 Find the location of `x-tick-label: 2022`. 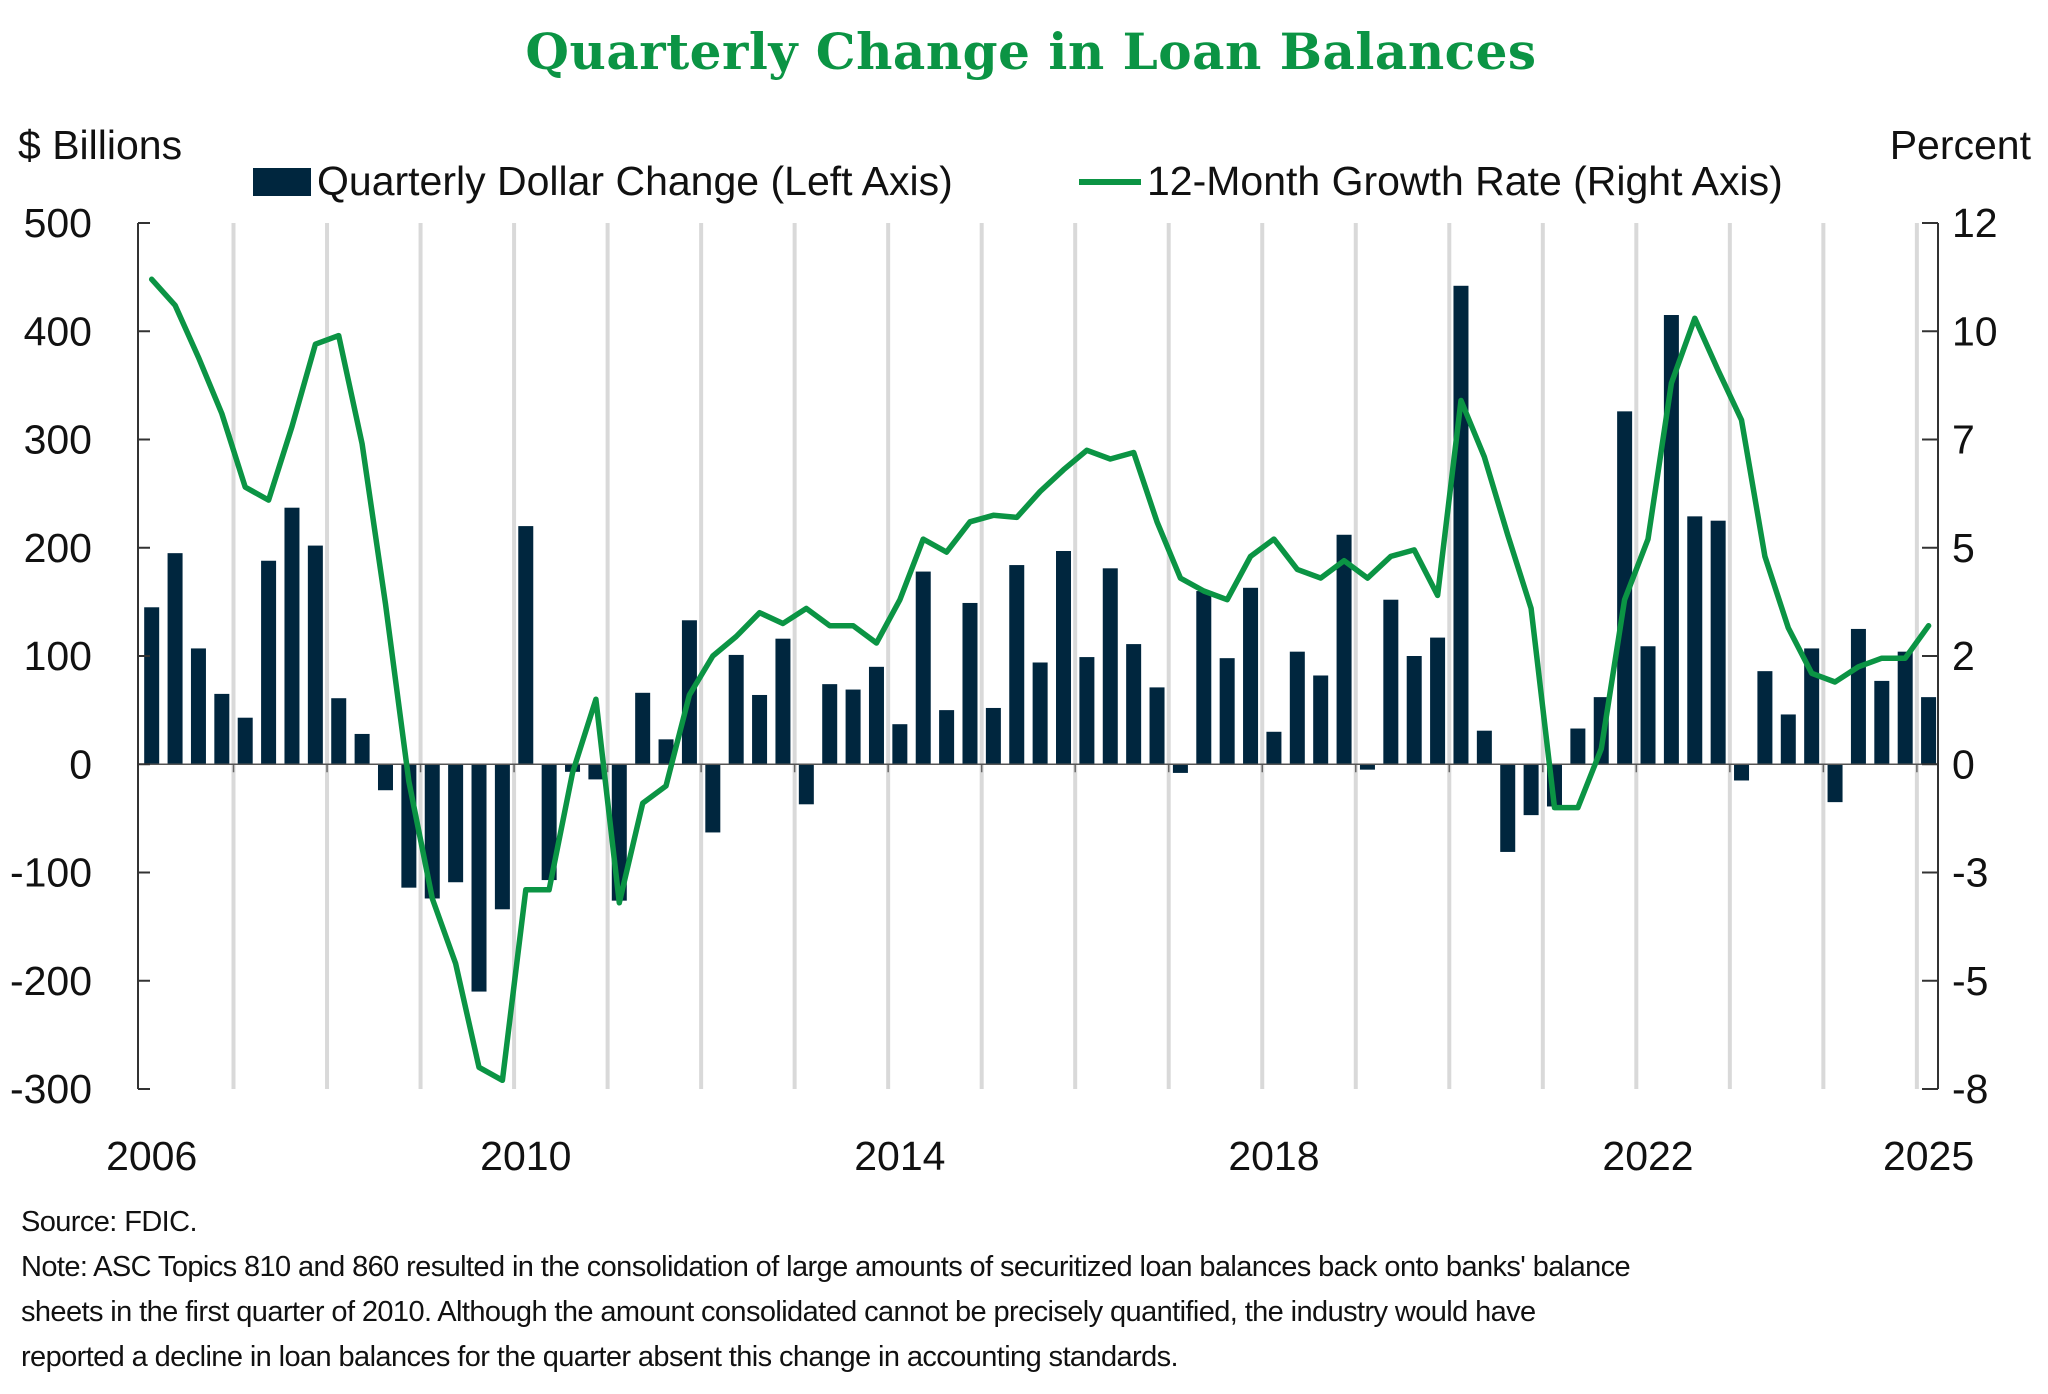

x-tick-label: 2022 is located at coordinates (1647, 1156).